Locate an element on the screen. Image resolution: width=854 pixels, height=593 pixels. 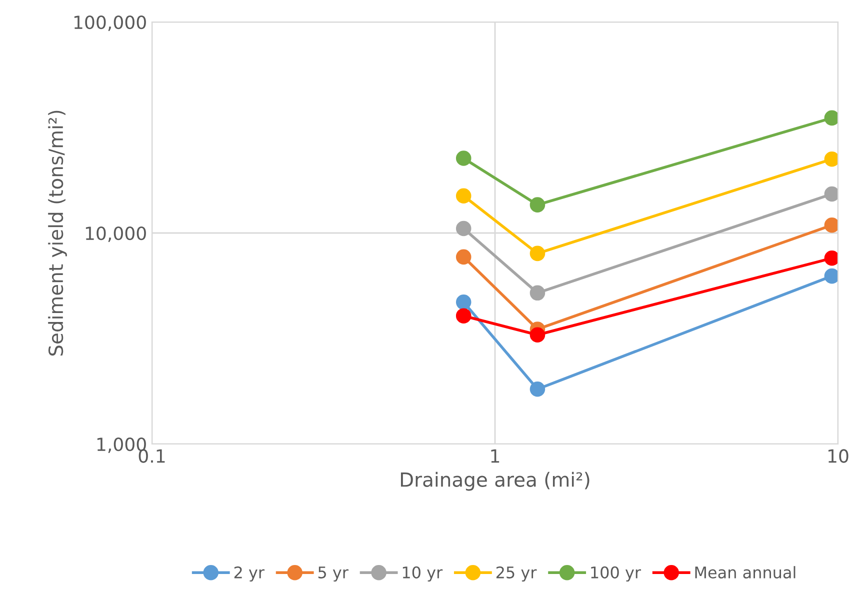
x-tick-label: 10 is located at coordinates (838, 456).